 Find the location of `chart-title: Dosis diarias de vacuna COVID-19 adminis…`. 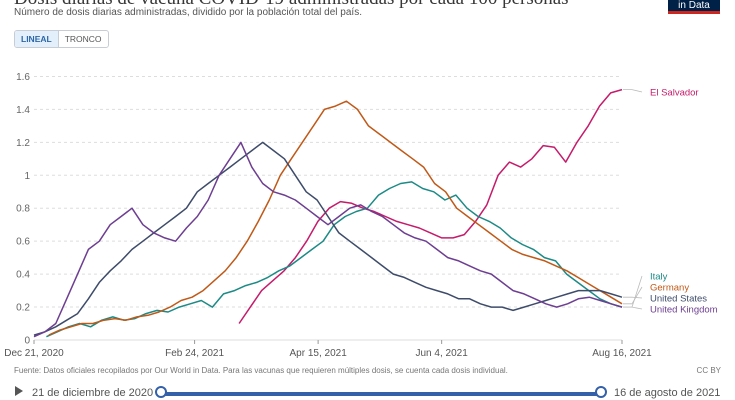

chart-title: Dosis diarias de vacuna COVID-19 adminis… is located at coordinates (291, 5).